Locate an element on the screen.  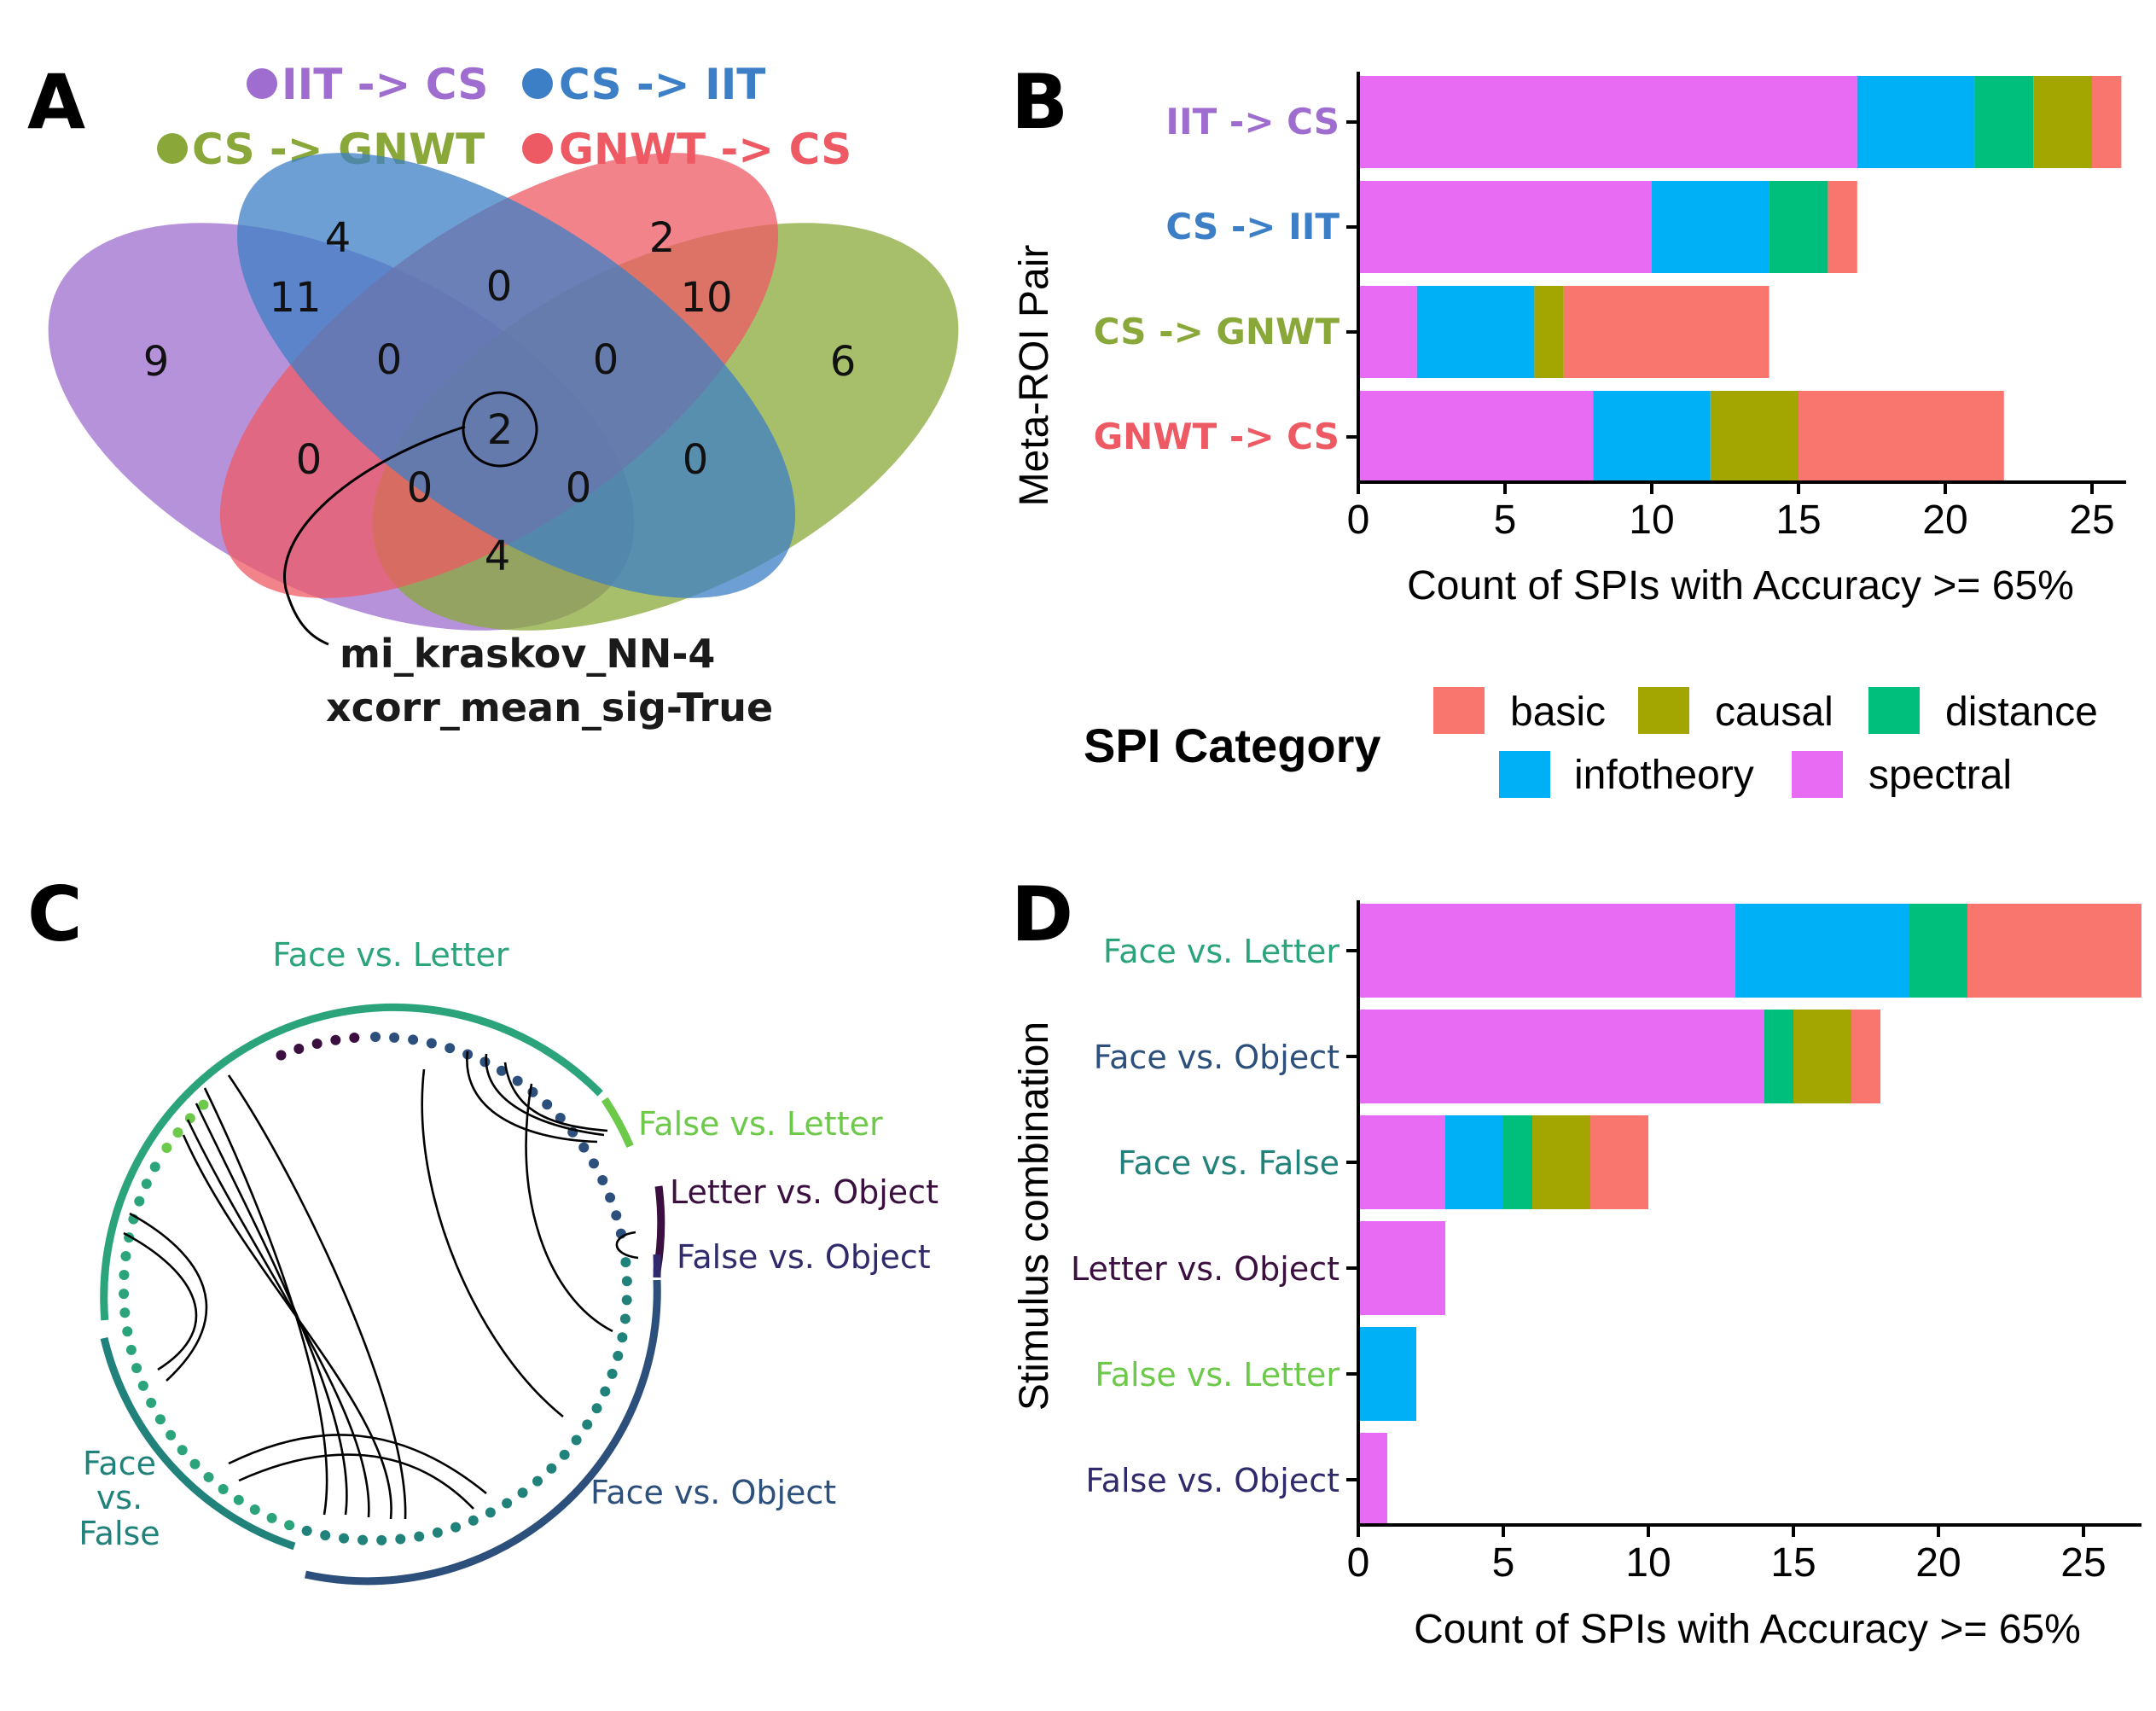
venn-annotation-leader is located at coordinates (374, 535).